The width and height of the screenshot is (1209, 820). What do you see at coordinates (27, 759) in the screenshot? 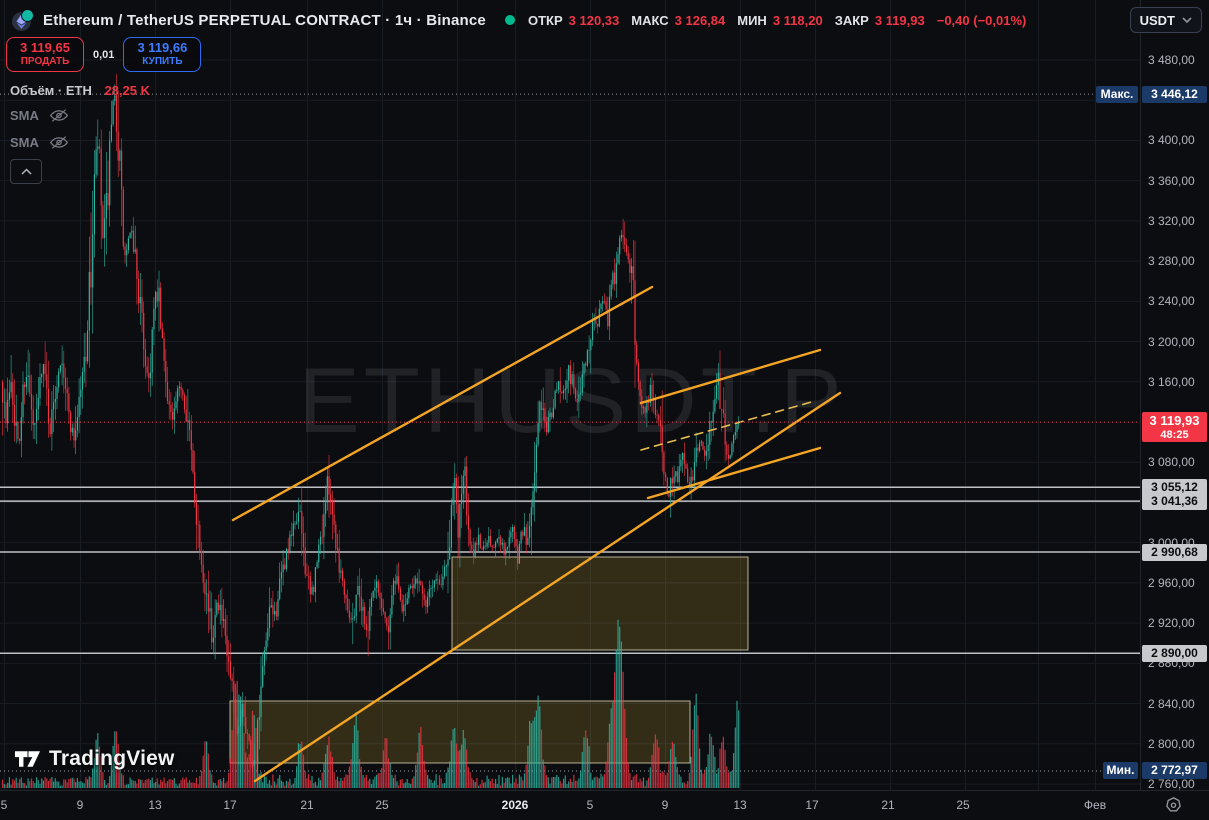
I see `tradingview-logo-icon` at bounding box center [27, 759].